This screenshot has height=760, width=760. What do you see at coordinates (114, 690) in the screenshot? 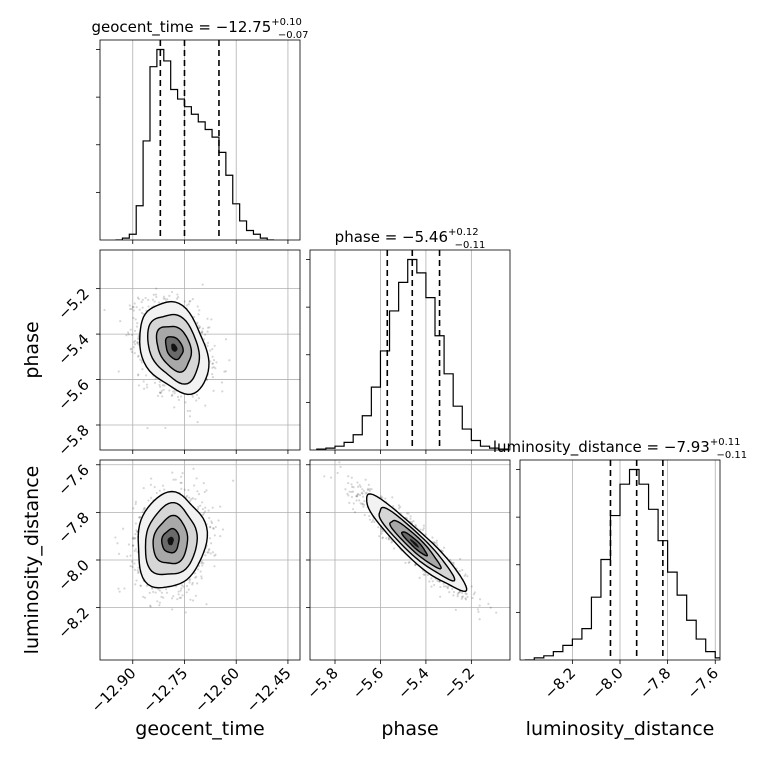
I see `x-tick-label: −12.90` at bounding box center [114, 690].